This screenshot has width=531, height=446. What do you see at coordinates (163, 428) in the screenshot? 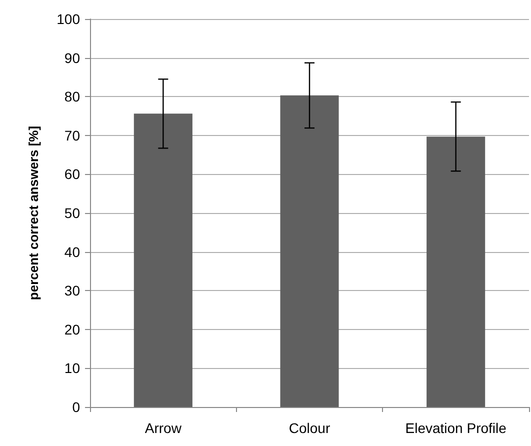
I see `x-tick-label: Arrow` at bounding box center [163, 428].